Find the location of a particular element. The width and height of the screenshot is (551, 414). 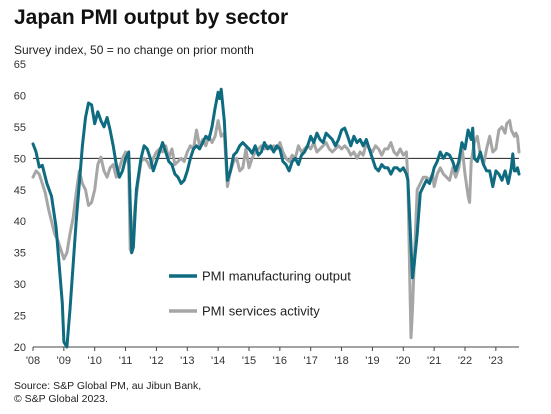

x-tick-label: '19 is located at coordinates (372, 361).